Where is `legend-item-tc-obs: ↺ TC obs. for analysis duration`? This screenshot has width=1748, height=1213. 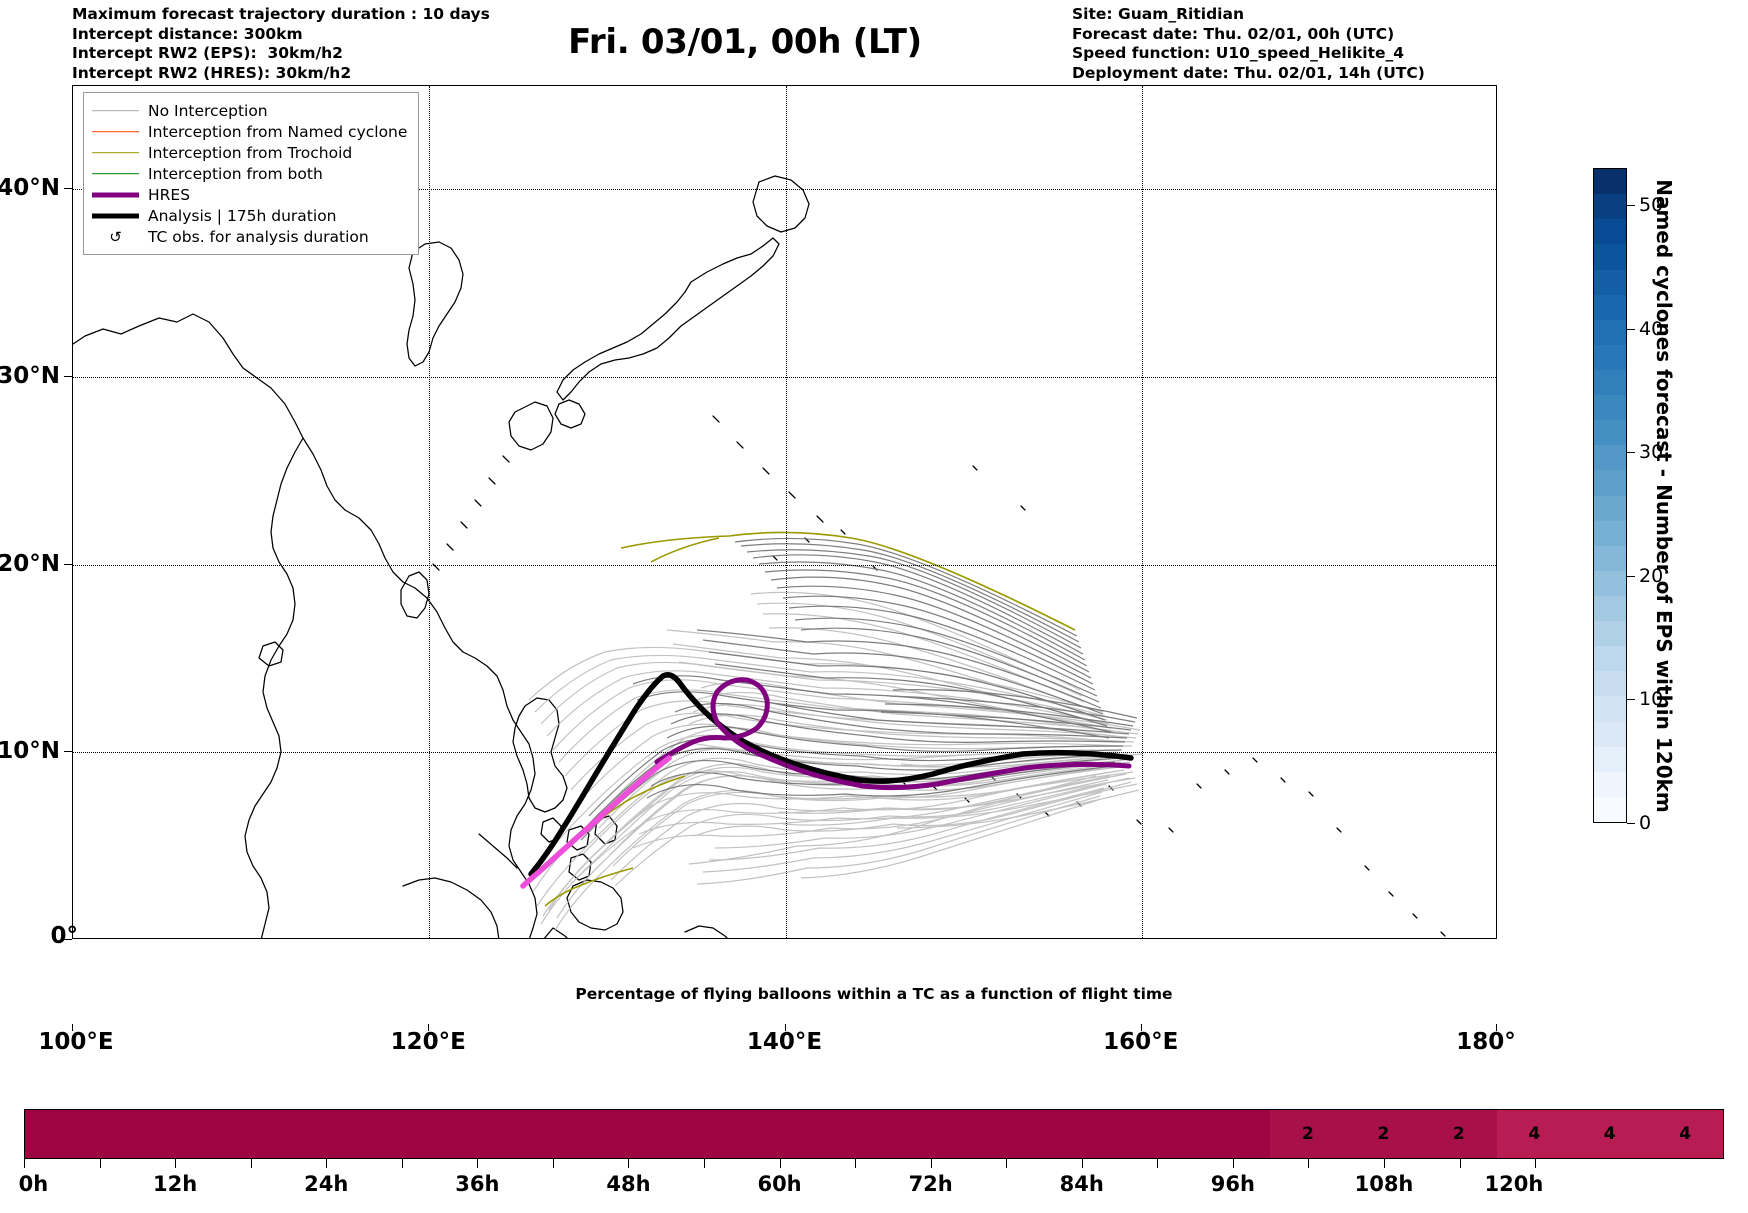
legend-item-tc-obs: ↺ TC obs. for analysis duration is located at coordinates (249, 236).